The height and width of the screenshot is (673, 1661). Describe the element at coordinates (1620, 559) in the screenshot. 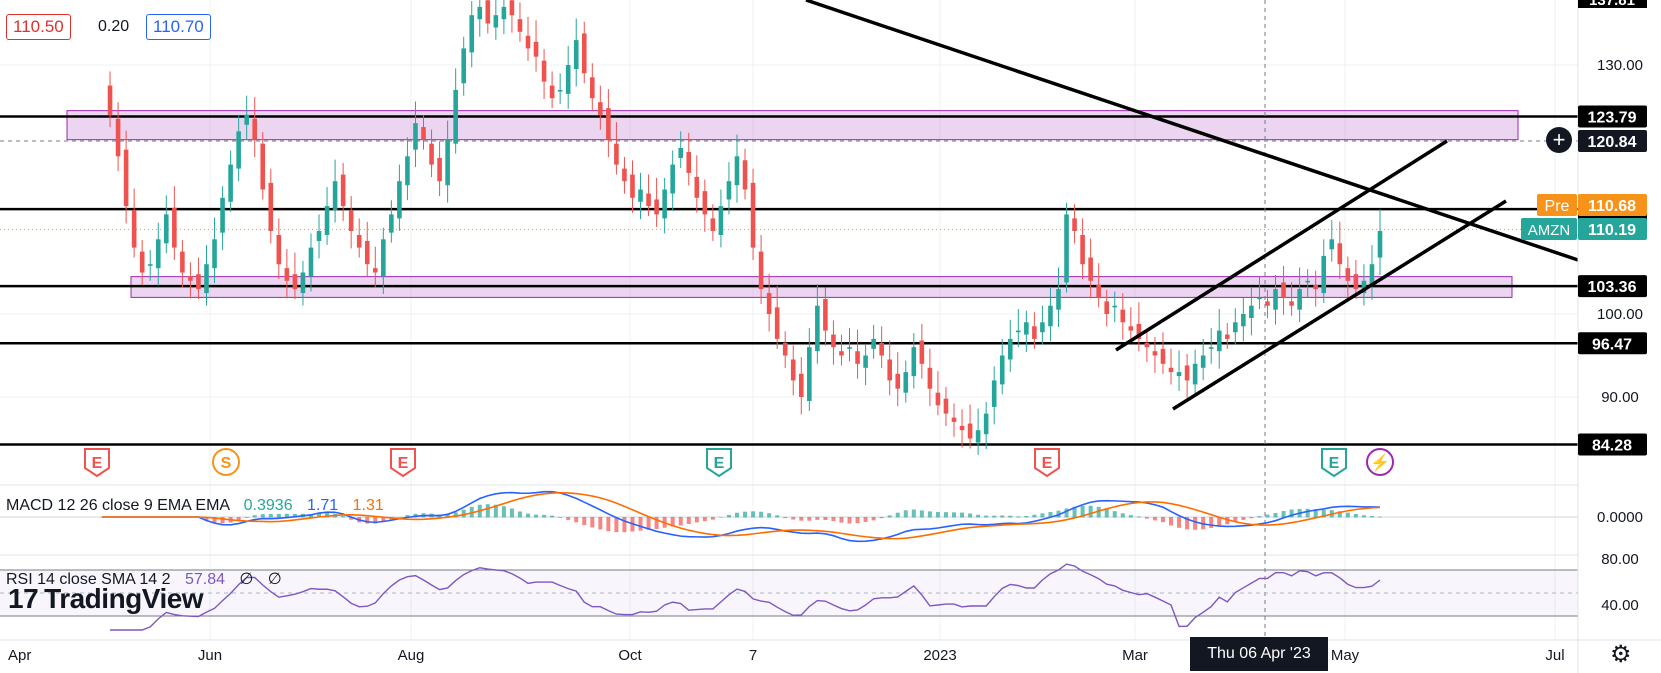

I see `rsi-tick-0: 80.00` at that location.